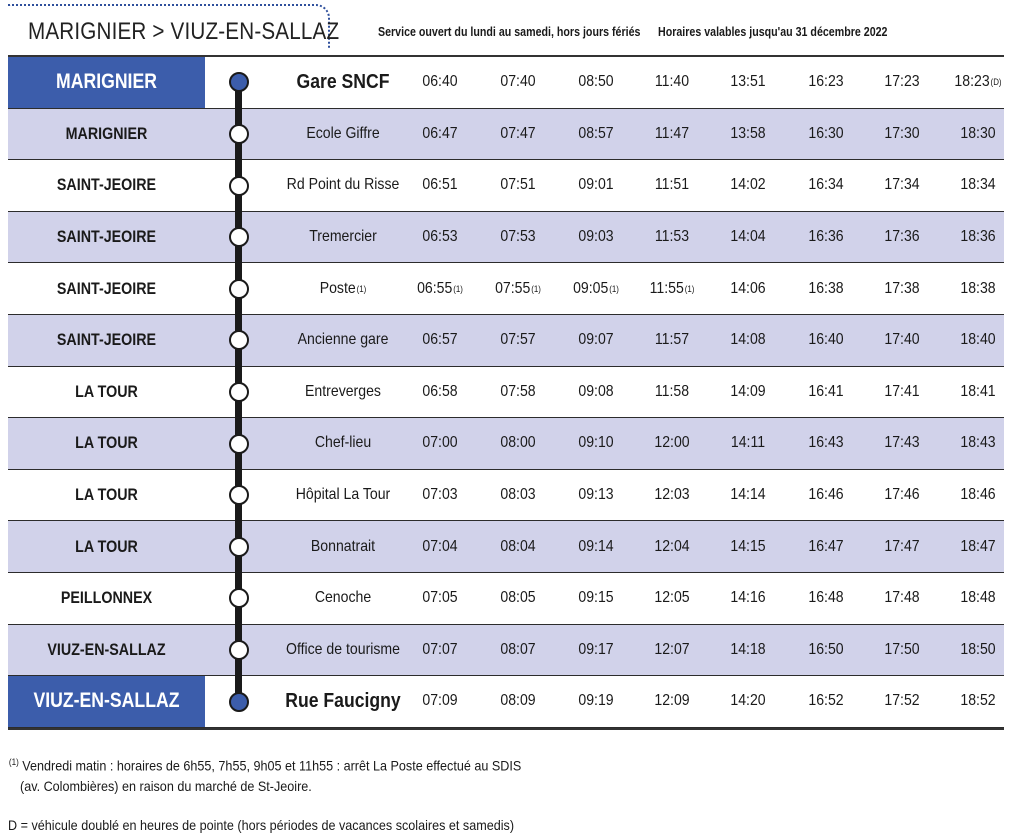 Image resolution: width=1024 pixels, height=840 pixels. What do you see at coordinates (342, 546) in the screenshot?
I see `stop-name: Bonnatrait` at bounding box center [342, 546].